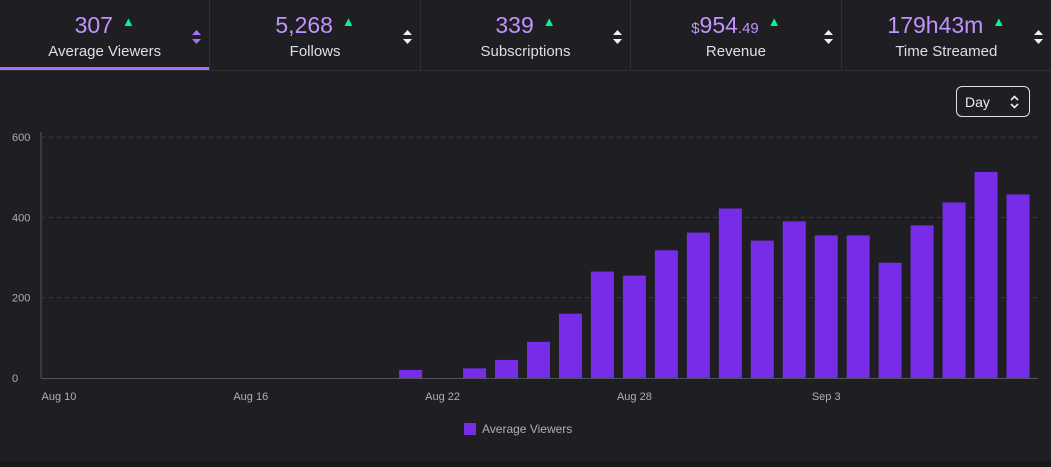 Image resolution: width=1051 pixels, height=467 pixels. I want to click on tab-revenue: $954.49 ▲ Revenue, so click(736, 35).